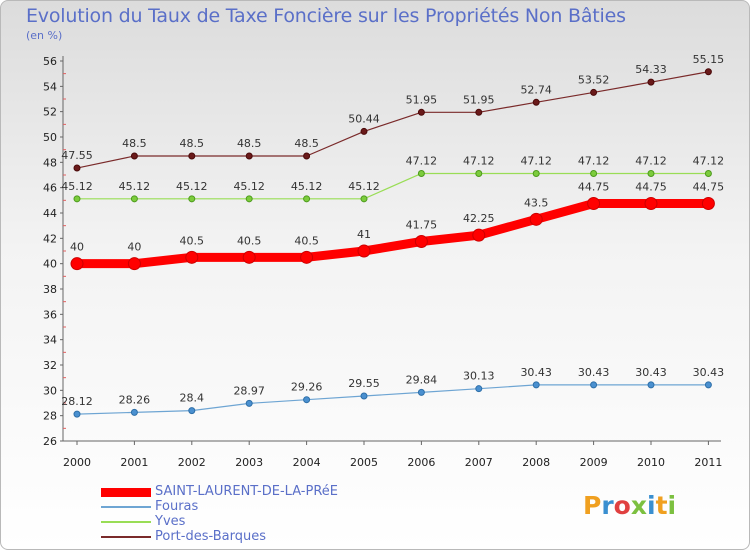  Describe the element at coordinates (364, 462) in the screenshot. I see `x-tick-label: 2005` at that location.